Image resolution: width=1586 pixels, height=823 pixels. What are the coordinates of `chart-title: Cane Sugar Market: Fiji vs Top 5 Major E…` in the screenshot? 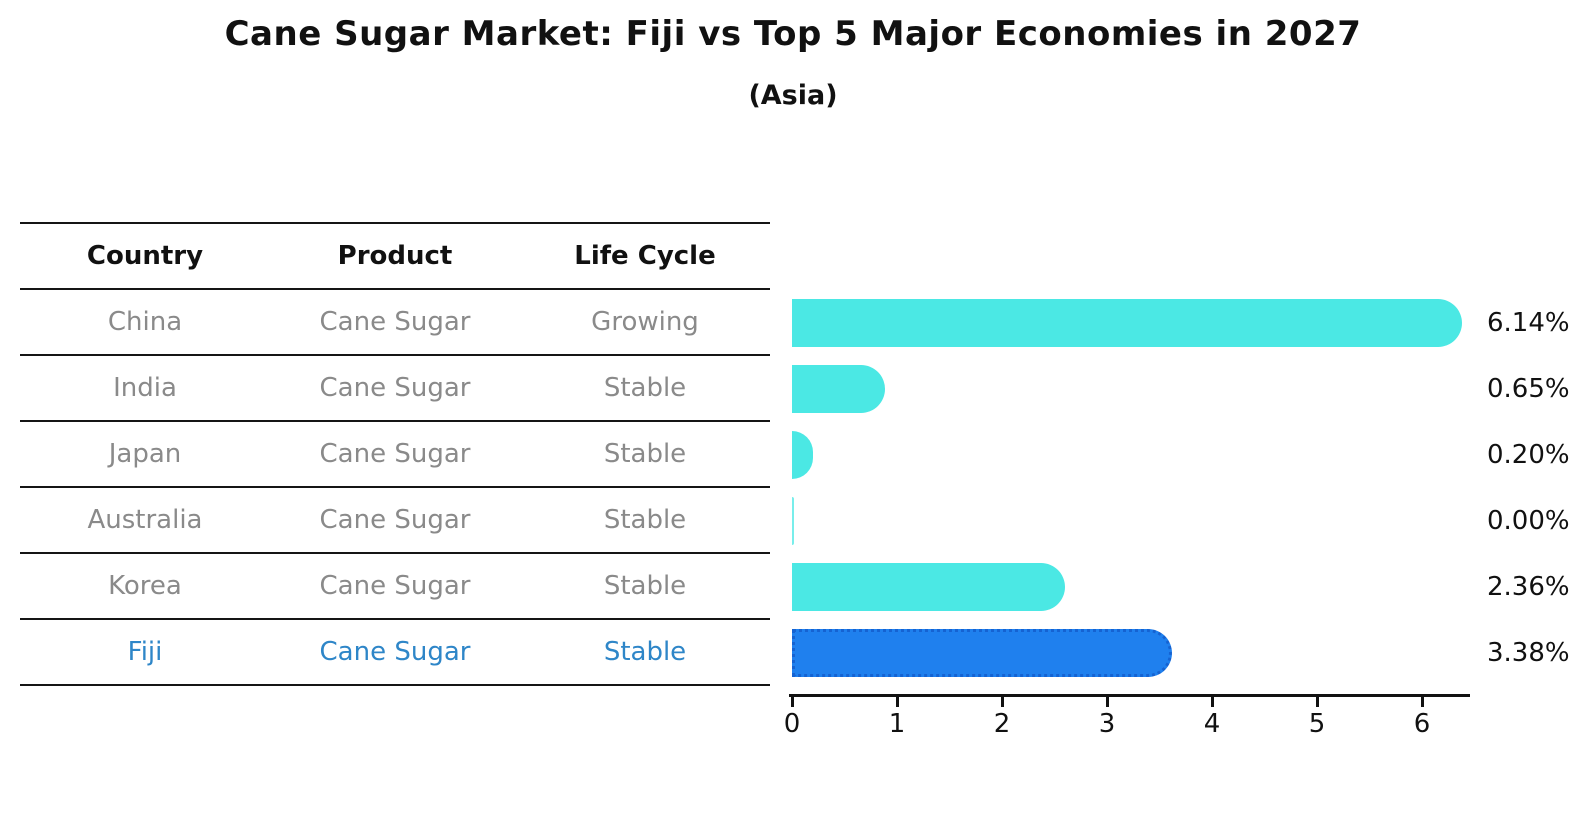 It's located at (793, 34).